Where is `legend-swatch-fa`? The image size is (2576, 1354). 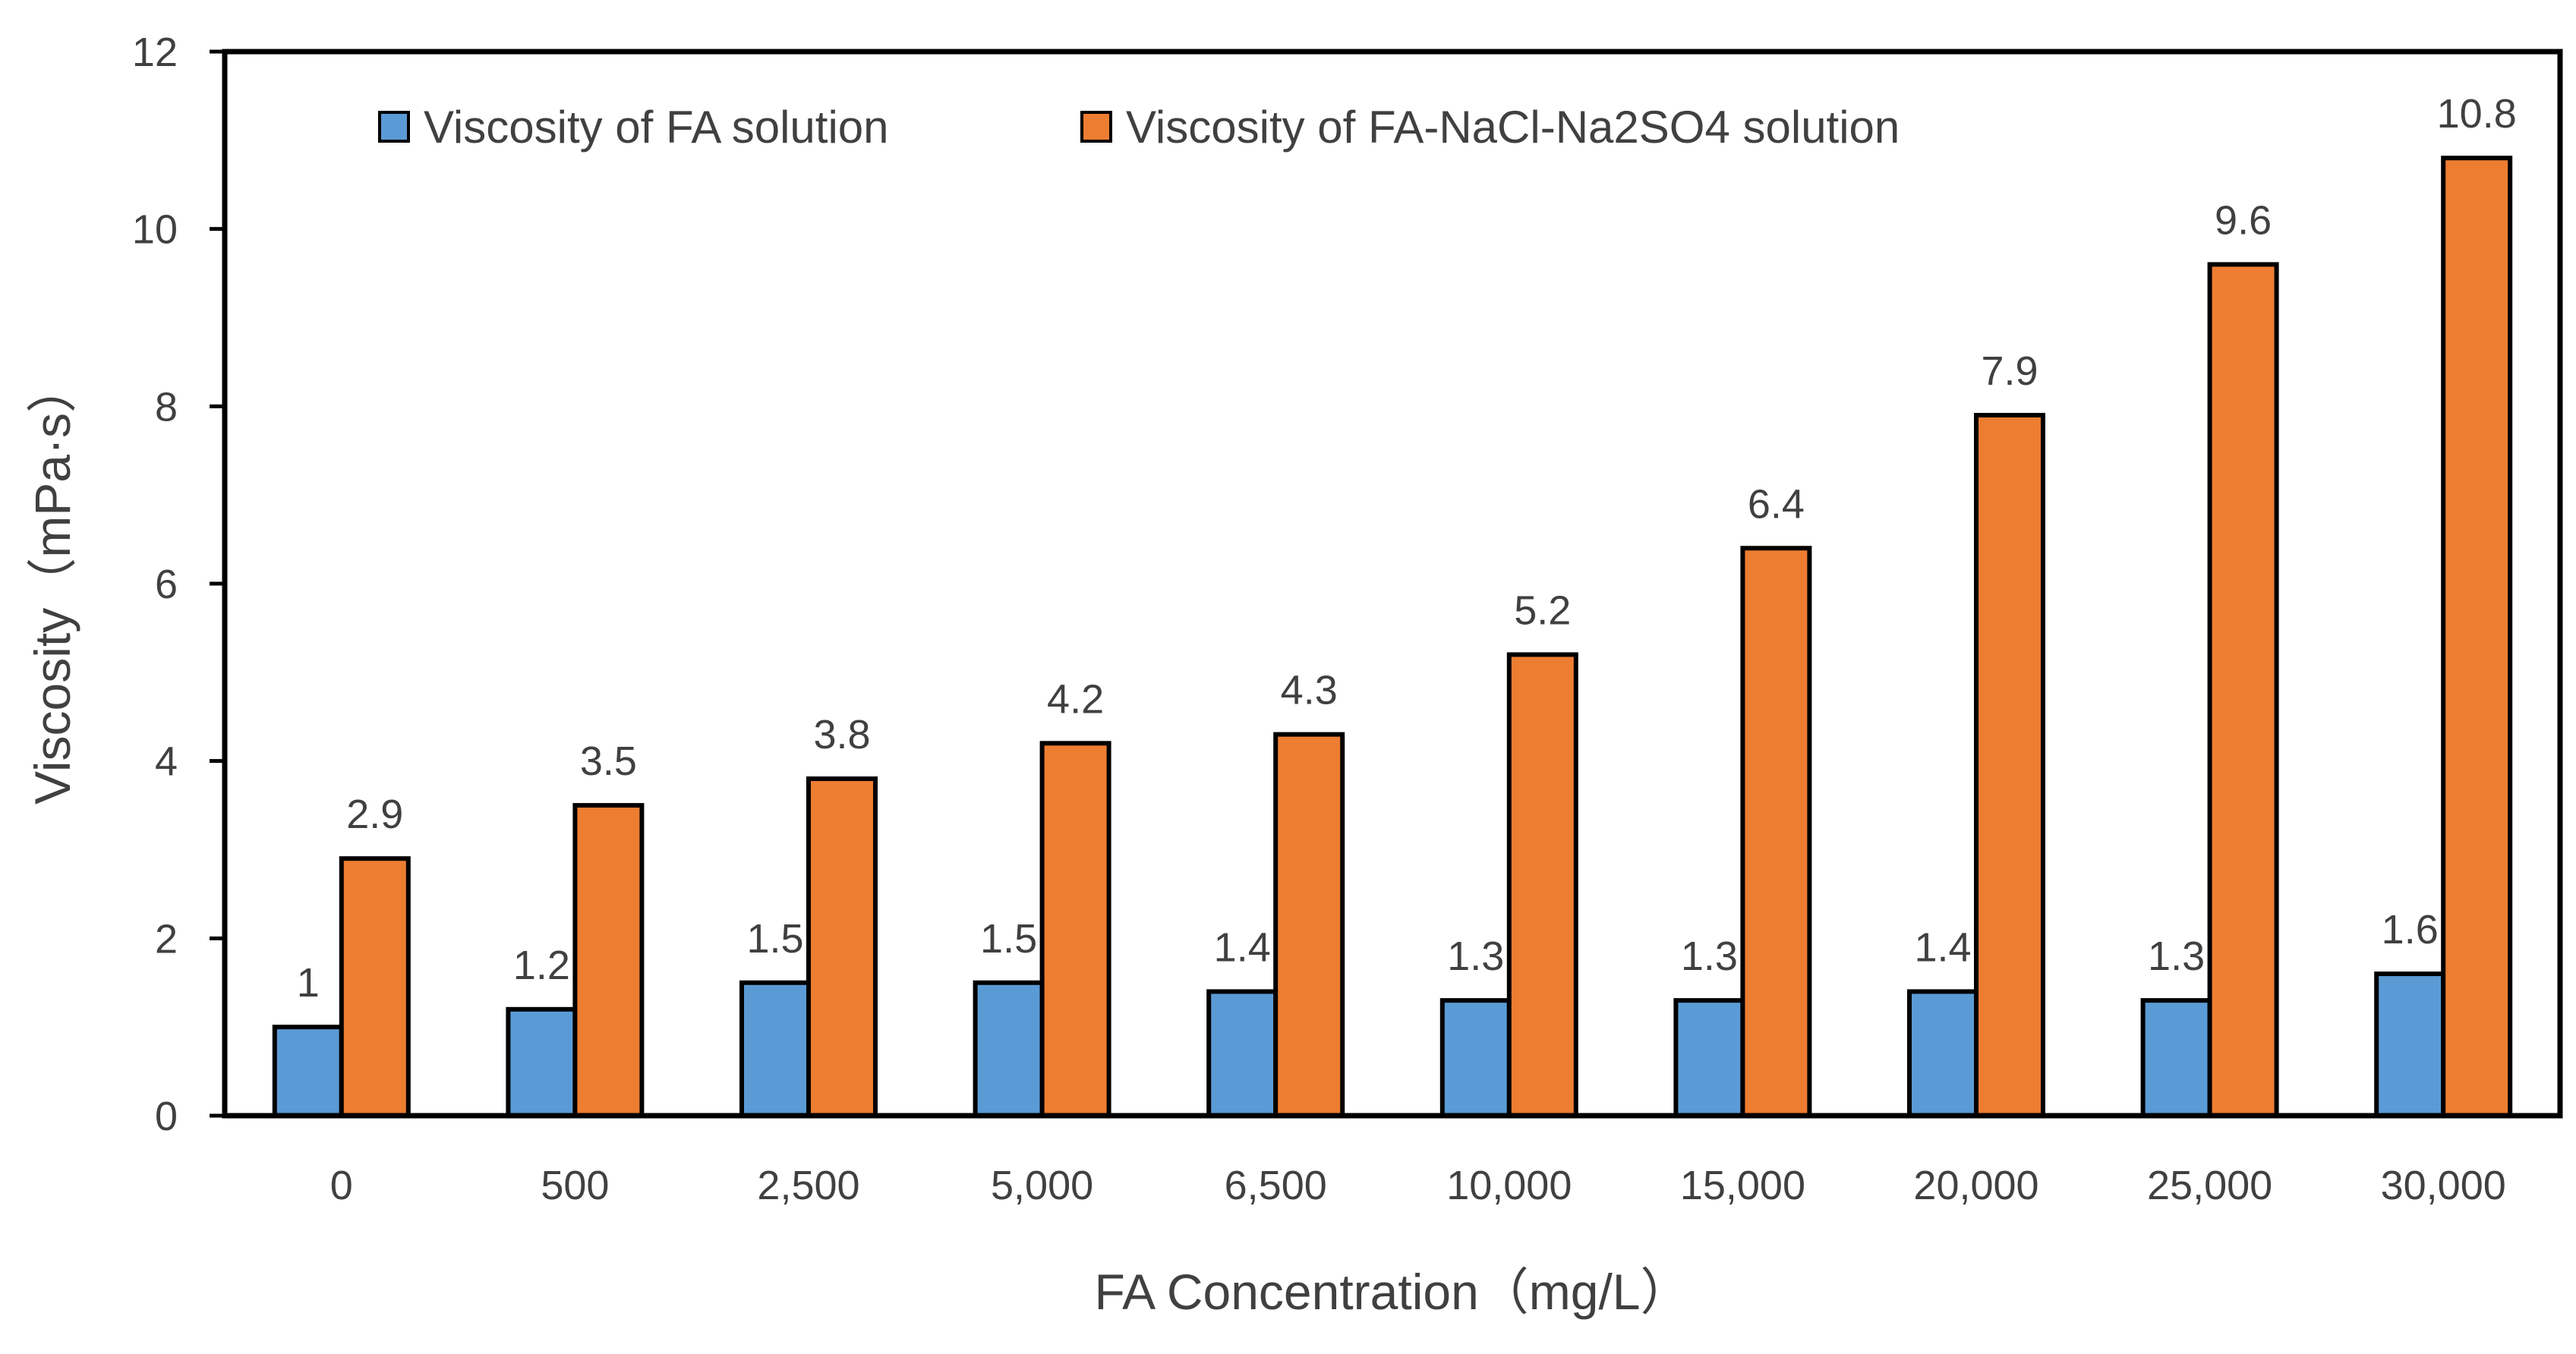
legend-swatch-fa is located at coordinates (394, 127).